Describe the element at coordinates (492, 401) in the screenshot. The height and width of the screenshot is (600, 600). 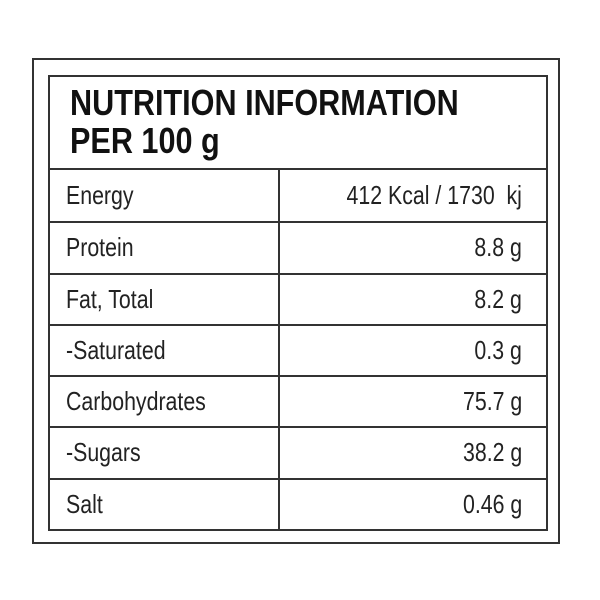
I see `nutrient-value: 75.7 g` at that location.